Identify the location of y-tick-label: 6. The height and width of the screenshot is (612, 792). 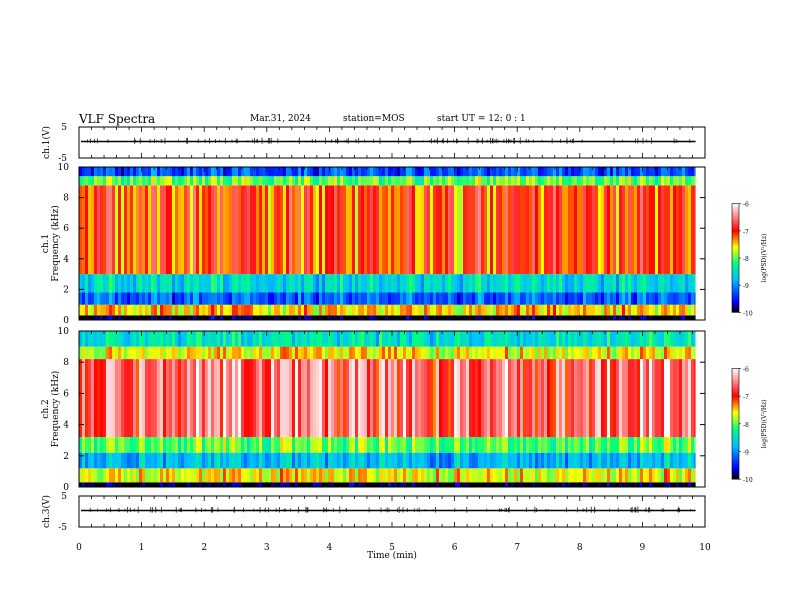
(66, 394).